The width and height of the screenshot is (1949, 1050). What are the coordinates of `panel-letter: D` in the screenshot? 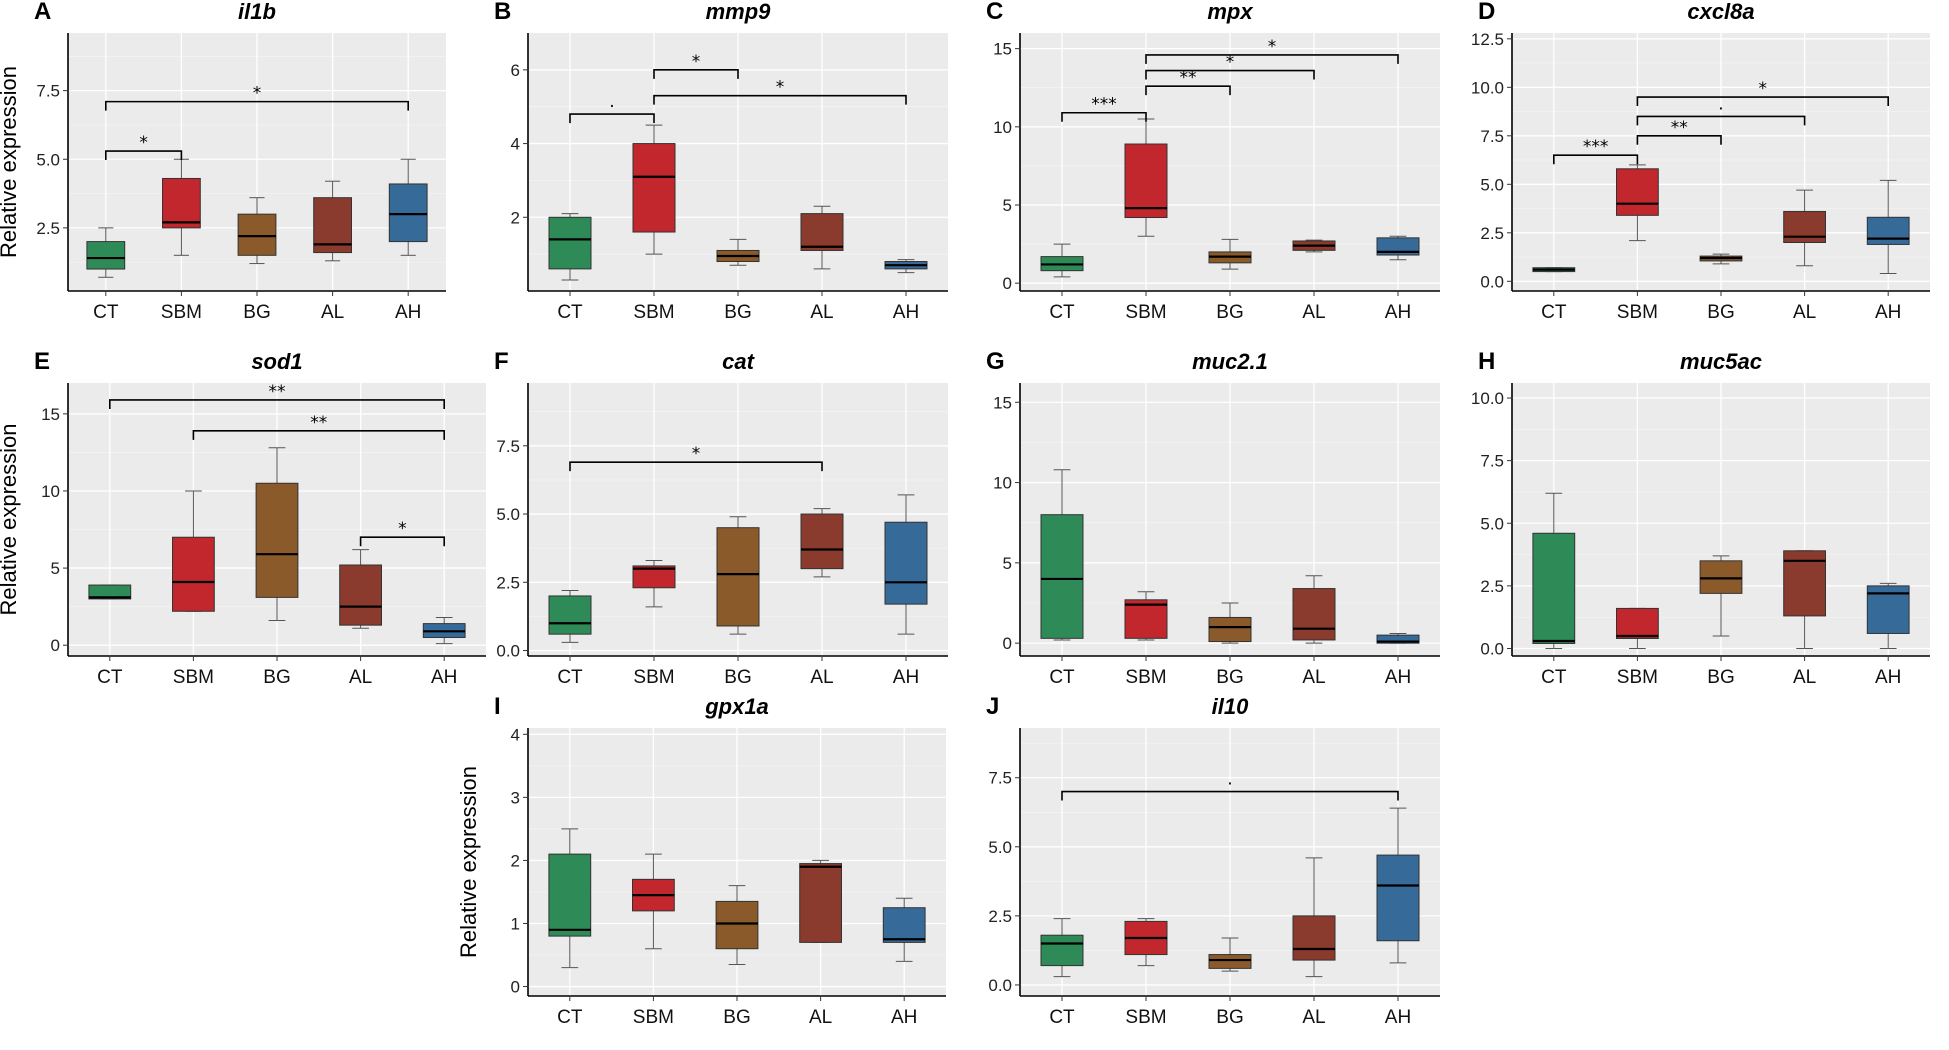 It's located at (1486, 12).